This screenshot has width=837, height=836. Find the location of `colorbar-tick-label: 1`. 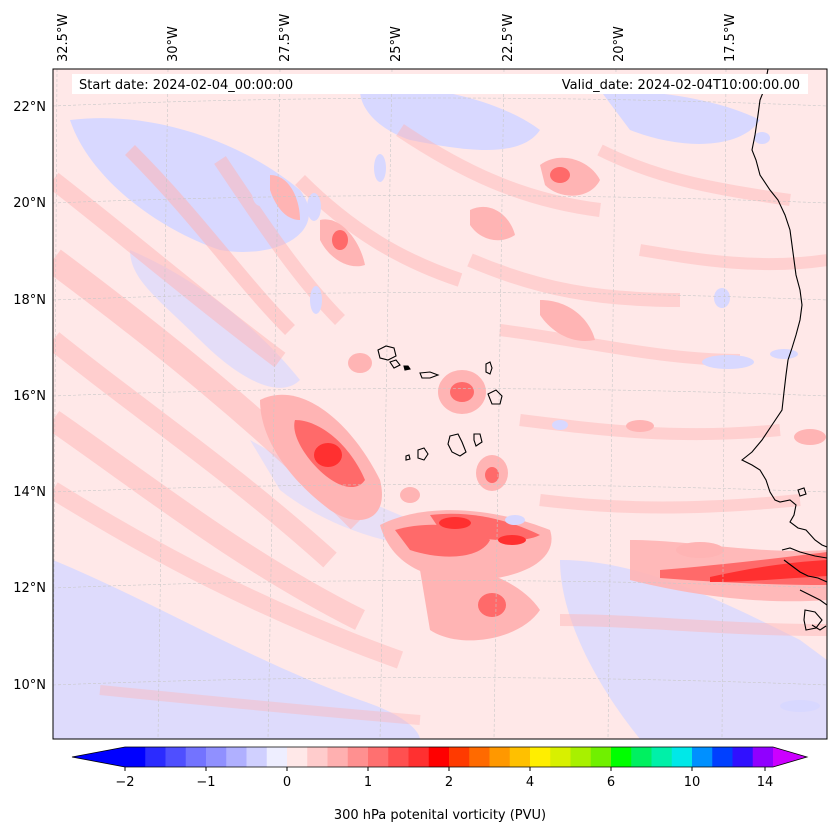

colorbar-tick-label: 1 is located at coordinates (368, 782).